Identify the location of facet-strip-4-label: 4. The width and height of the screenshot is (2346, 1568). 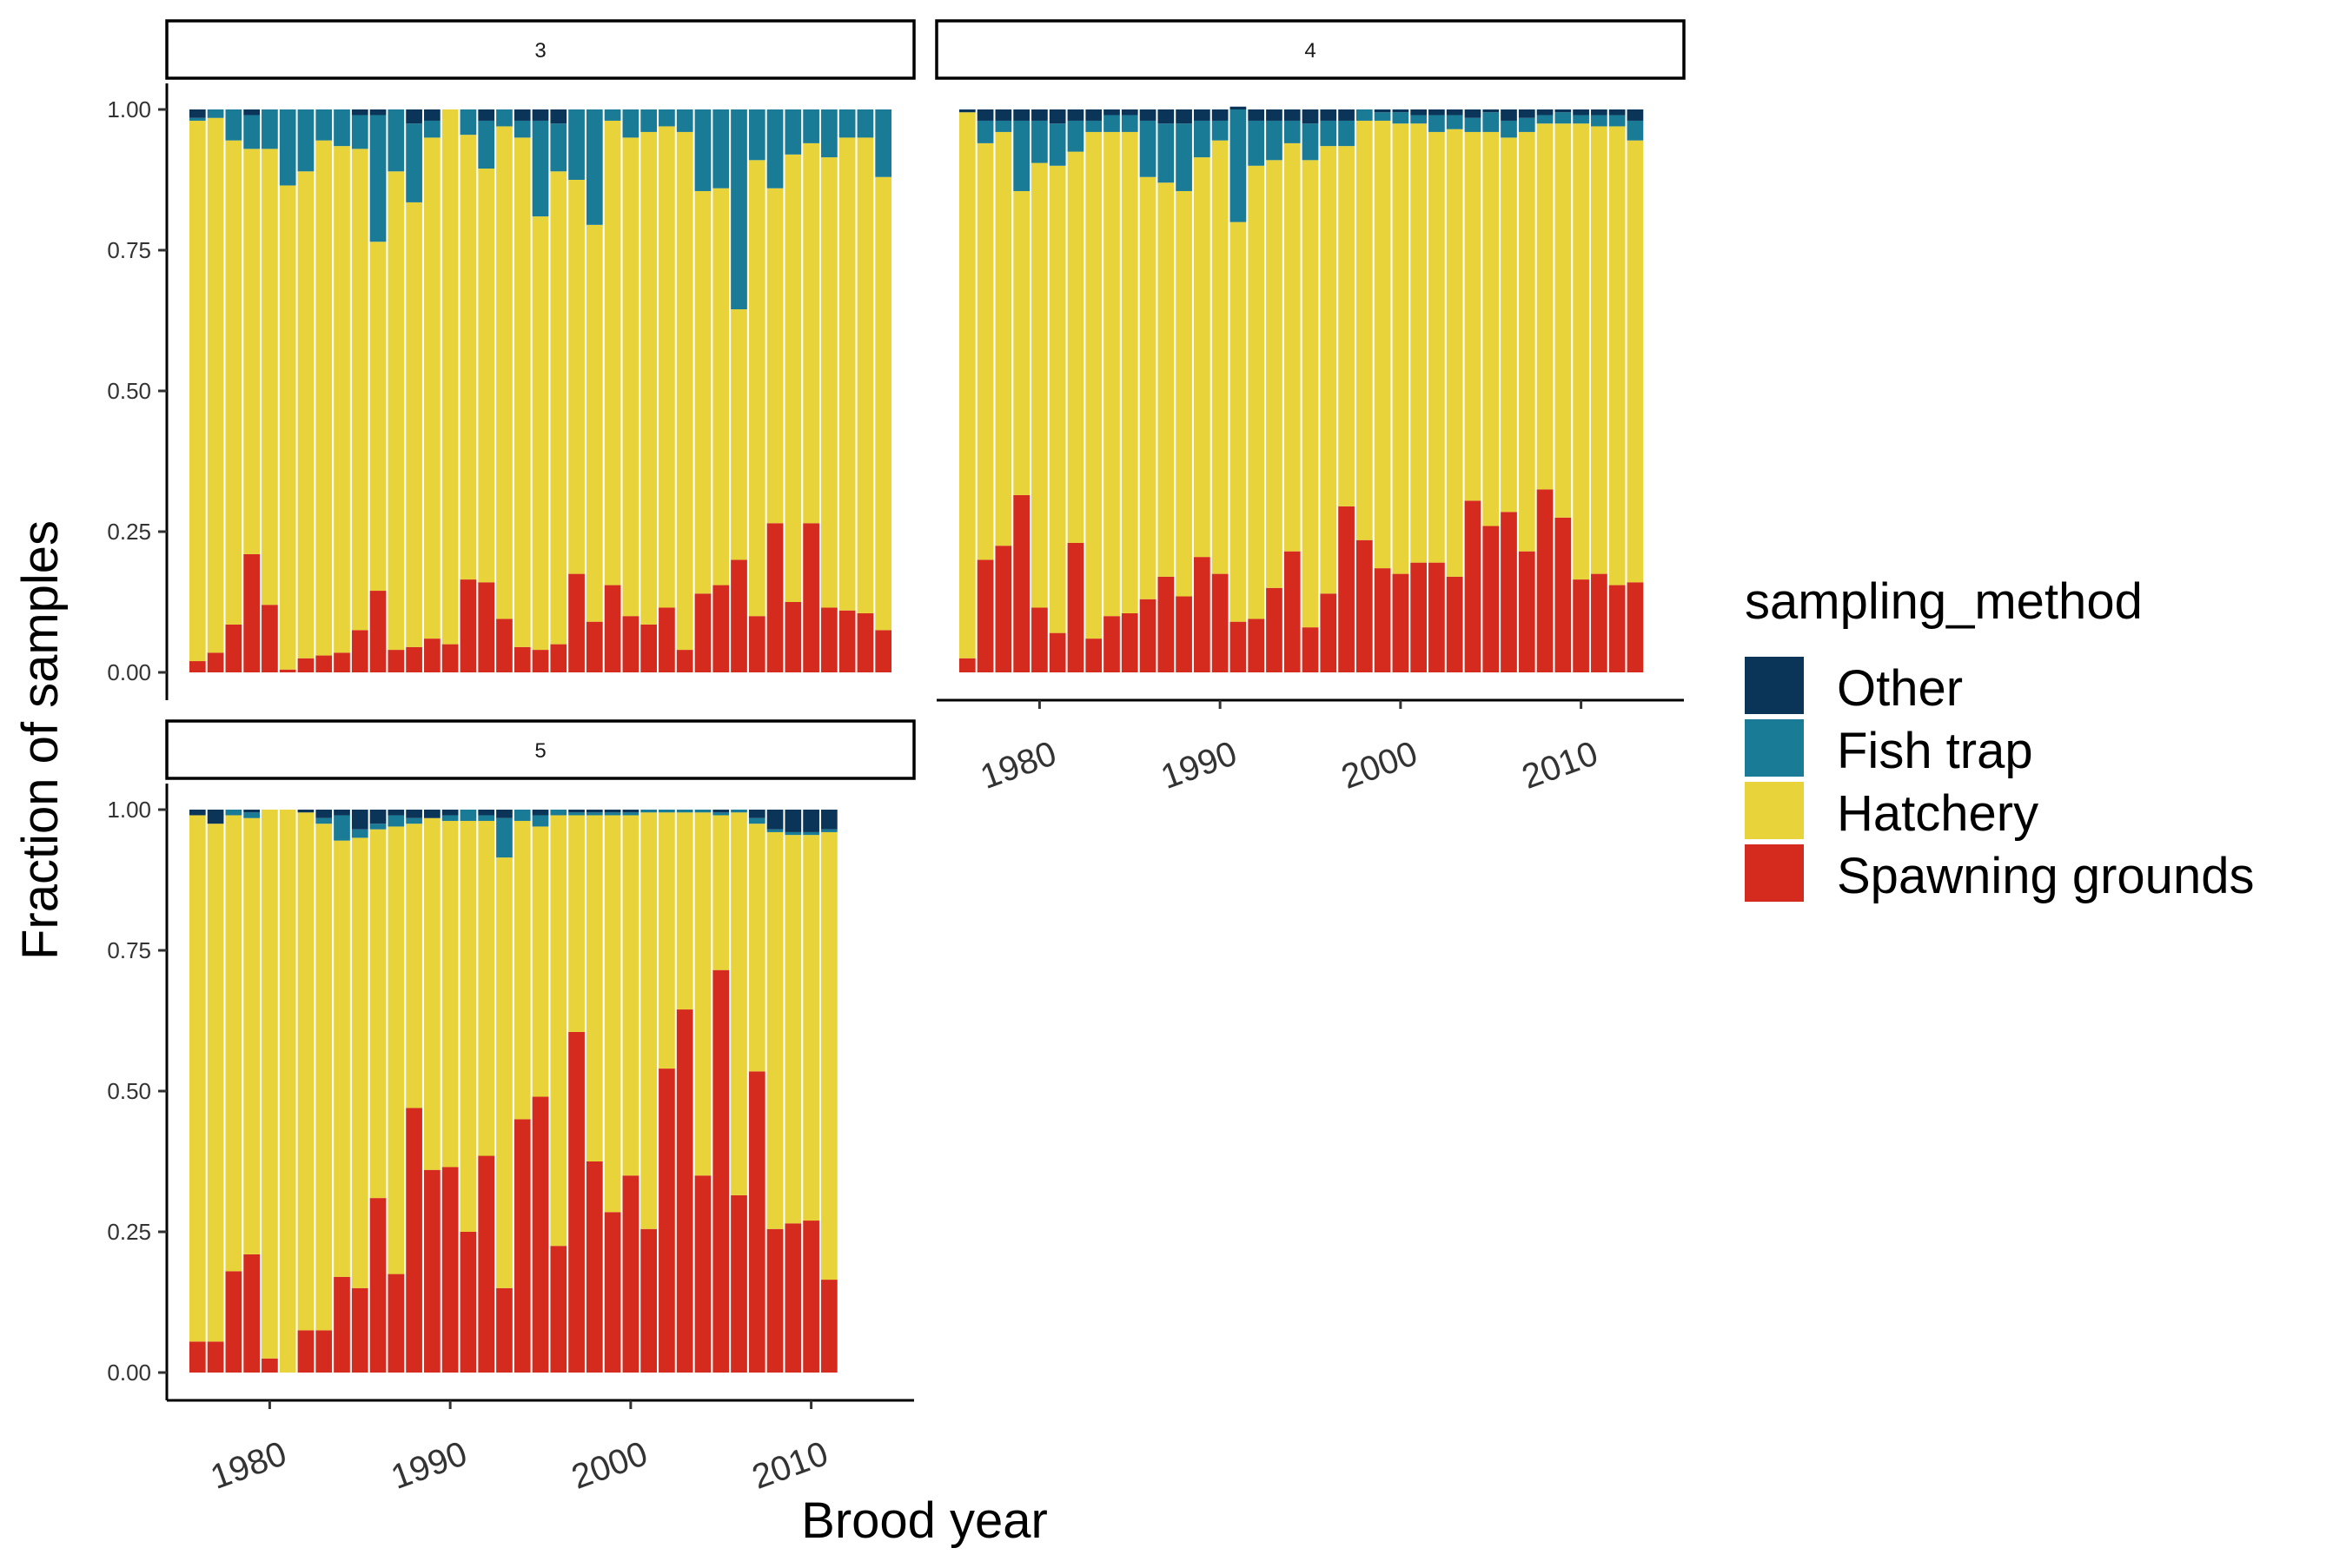
(1309, 51).